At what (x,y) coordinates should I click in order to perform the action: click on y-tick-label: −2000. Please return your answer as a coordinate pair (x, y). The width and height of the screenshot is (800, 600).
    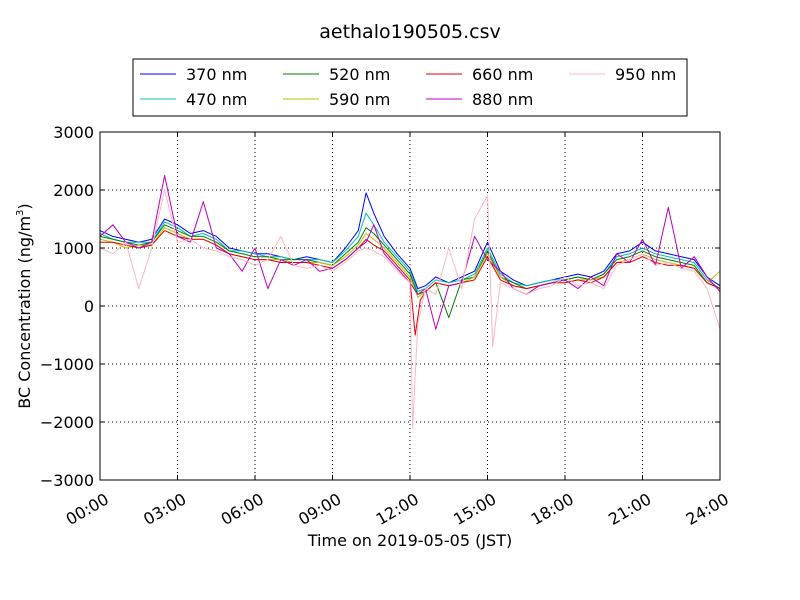
    Looking at the image, I should click on (67, 422).